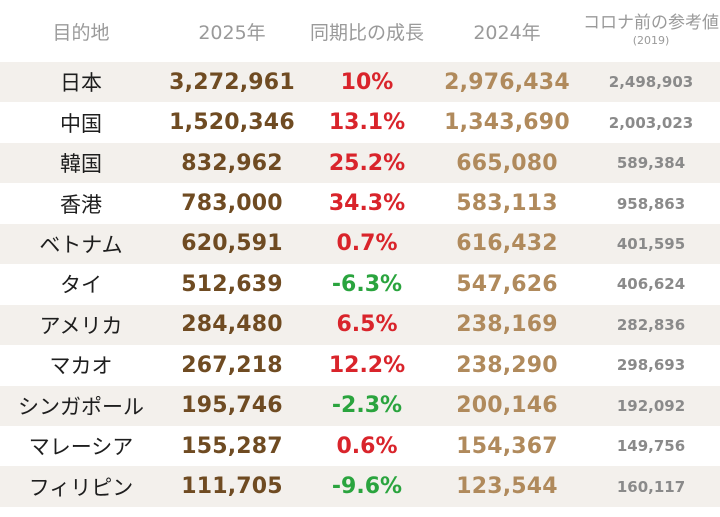 This screenshot has height=517, width=720. Describe the element at coordinates (81, 204) in the screenshot. I see `country-name: 香港` at that location.